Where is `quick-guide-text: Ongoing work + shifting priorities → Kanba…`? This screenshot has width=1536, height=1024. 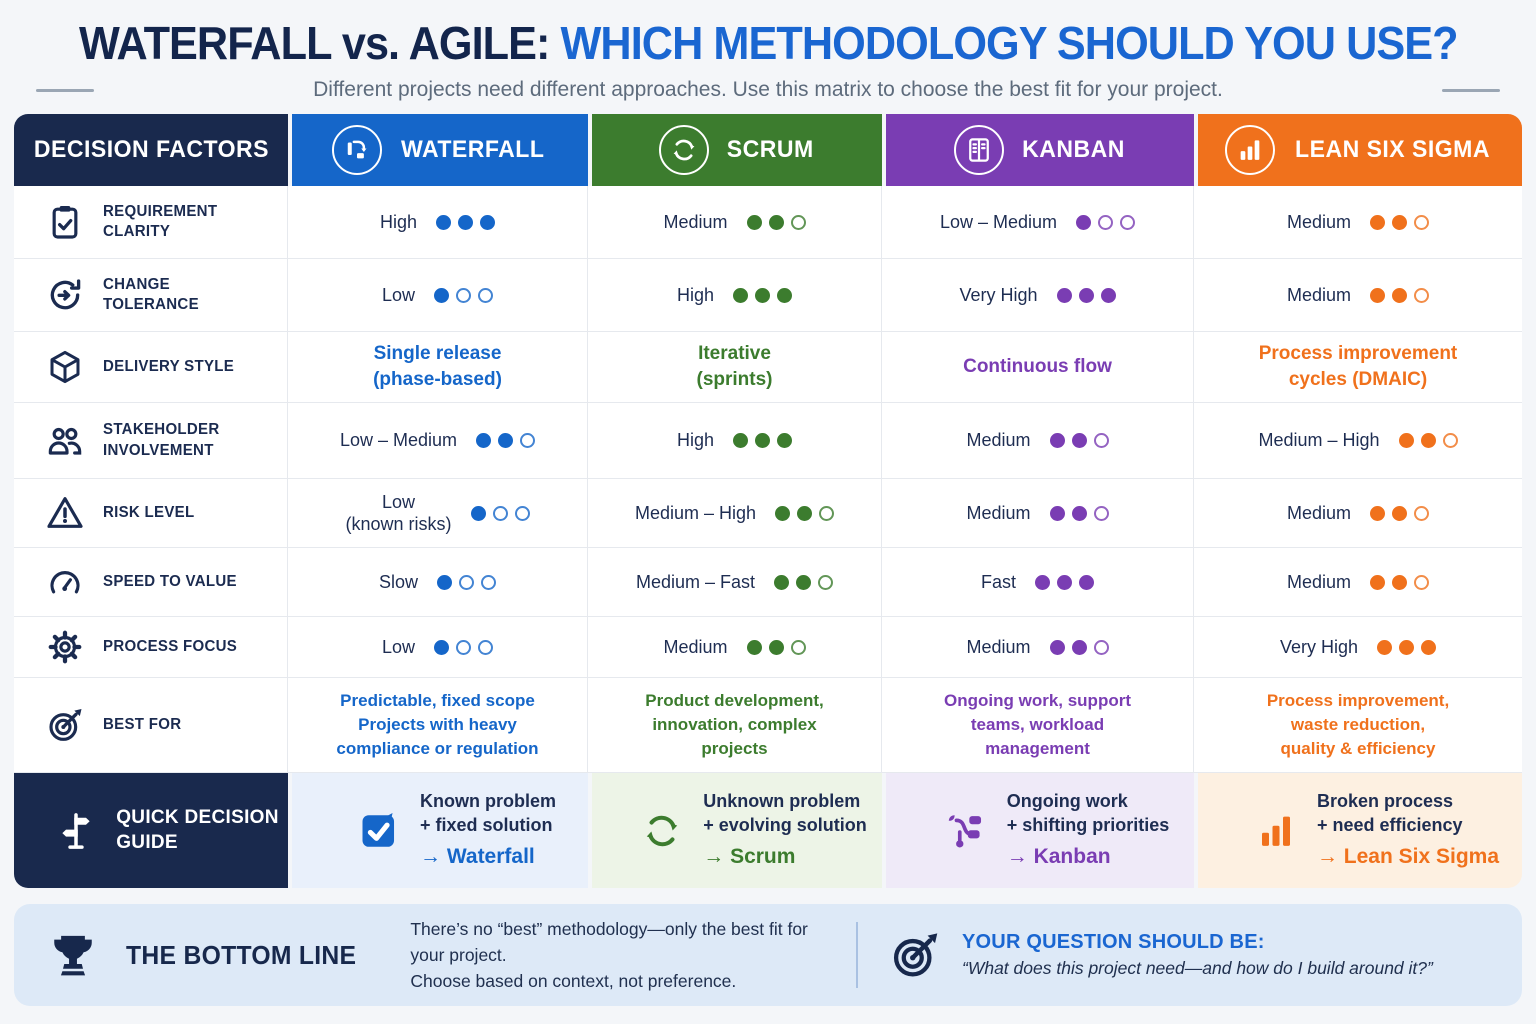 quick-guide-text: Ongoing work + shifting priorities → Kanba… is located at coordinates (1088, 829).